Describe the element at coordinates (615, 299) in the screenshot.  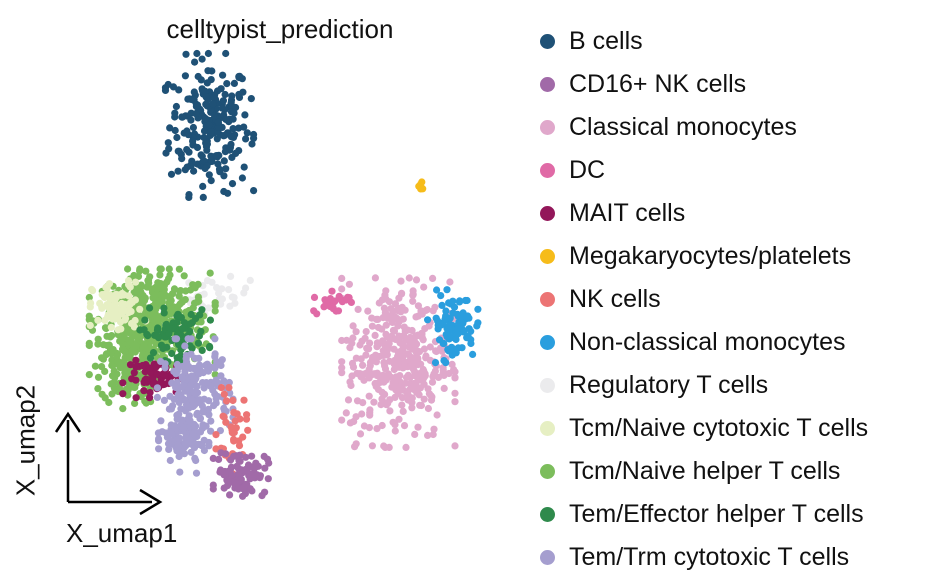
I see `legend-label: NK cells` at that location.